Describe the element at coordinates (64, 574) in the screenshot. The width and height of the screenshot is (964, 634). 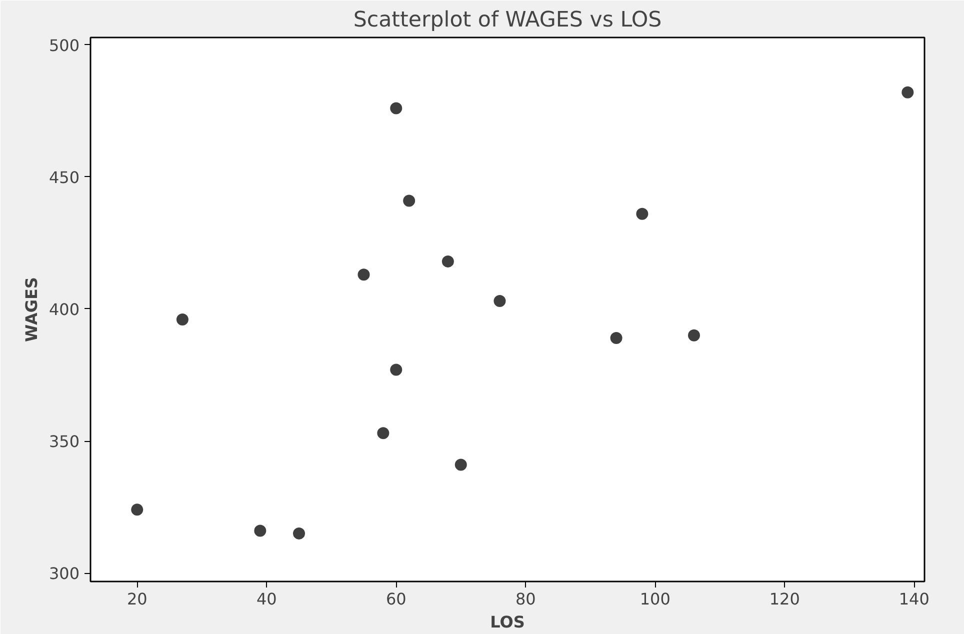
I see `y-tick-label: 300` at that location.